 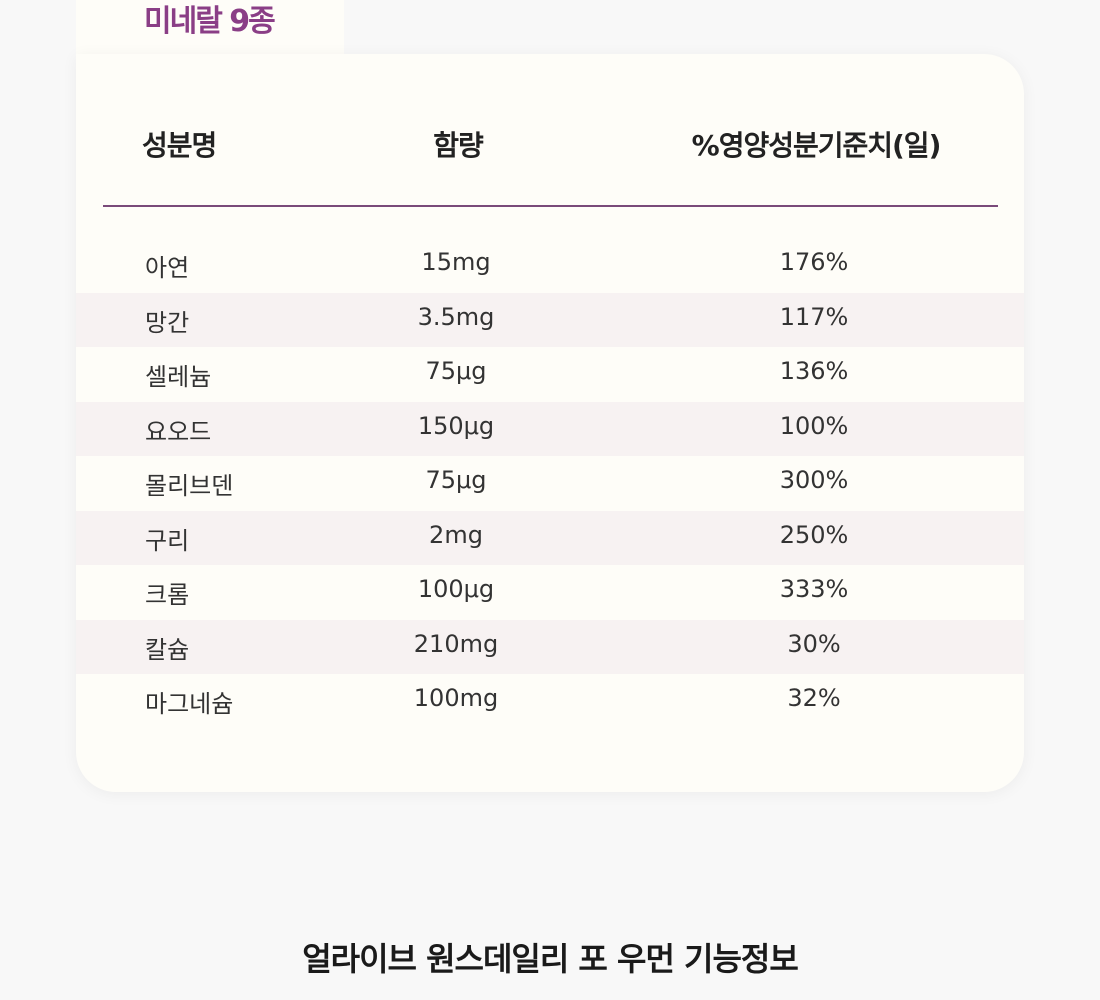 What do you see at coordinates (814, 316) in the screenshot?
I see `table-cell: 117%` at bounding box center [814, 316].